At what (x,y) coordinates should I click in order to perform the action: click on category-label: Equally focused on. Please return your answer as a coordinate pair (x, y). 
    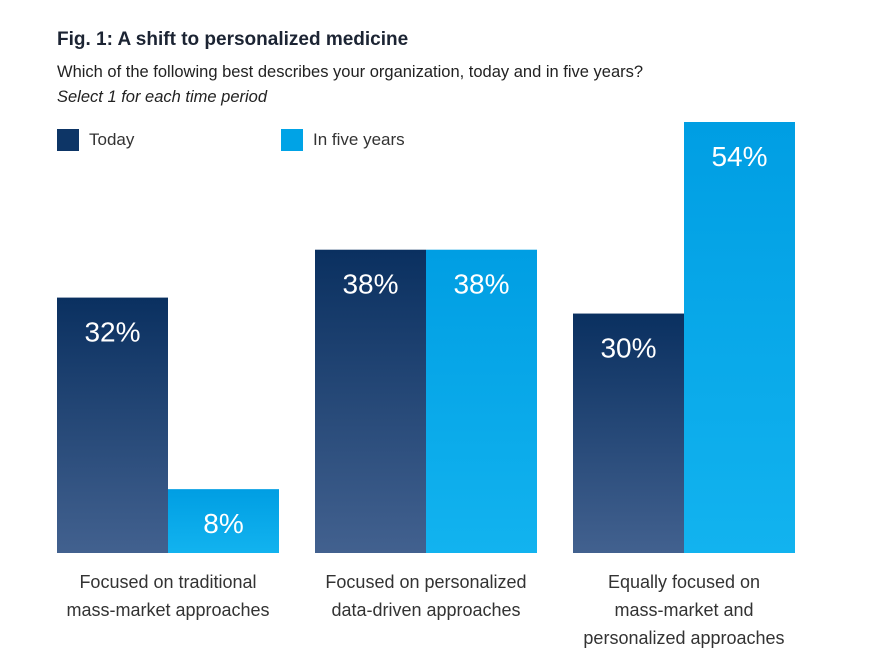
    Looking at the image, I should click on (684, 582).